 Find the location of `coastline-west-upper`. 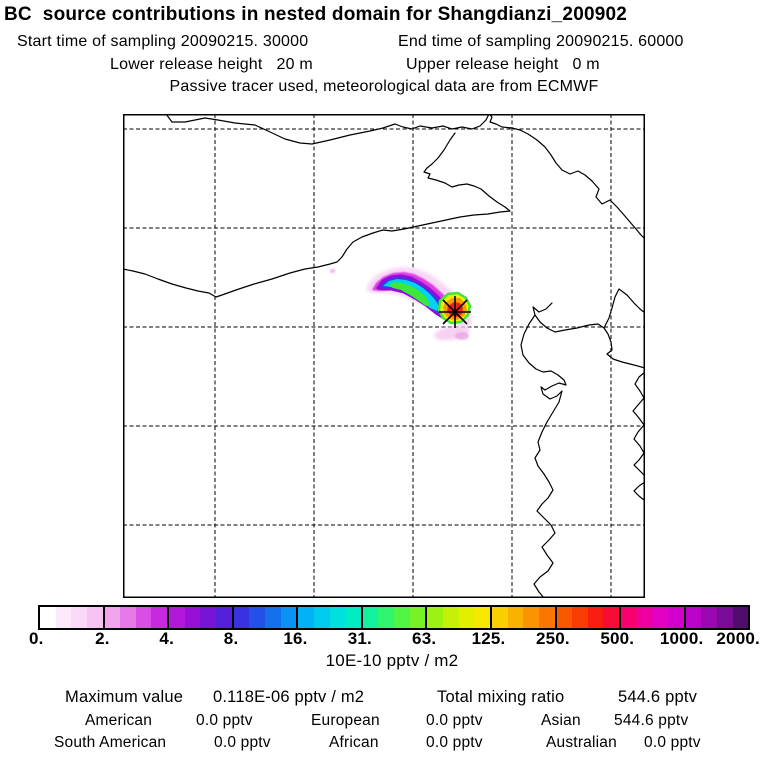

coastline-west-upper is located at coordinates (543, 456).